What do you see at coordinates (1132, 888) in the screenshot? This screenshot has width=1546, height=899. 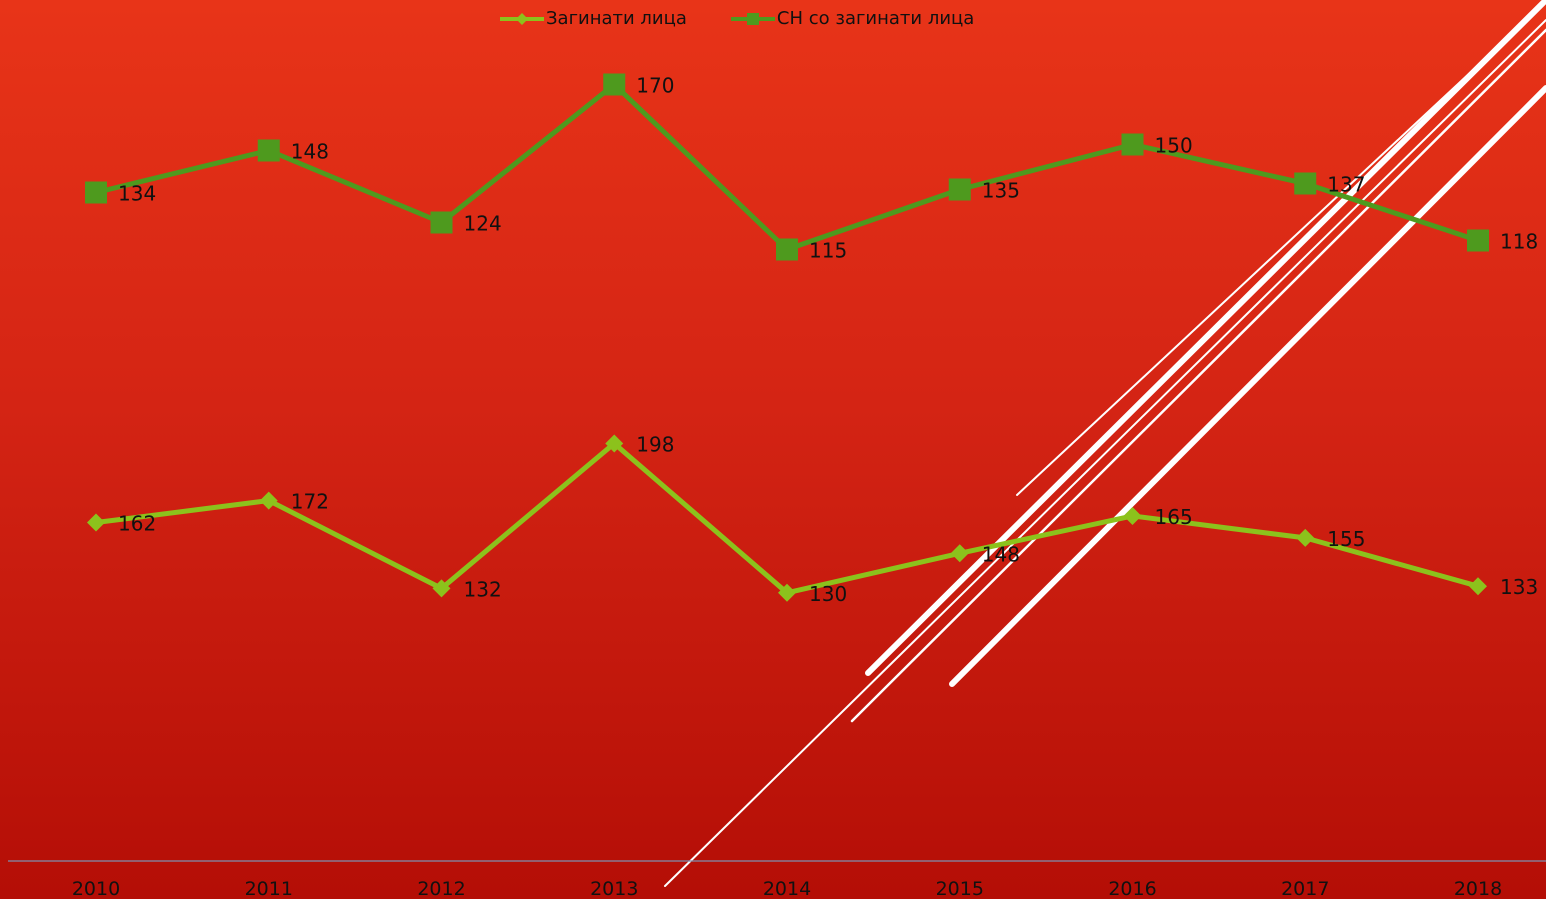 I see `x-tick-label: 2016` at bounding box center [1132, 888].